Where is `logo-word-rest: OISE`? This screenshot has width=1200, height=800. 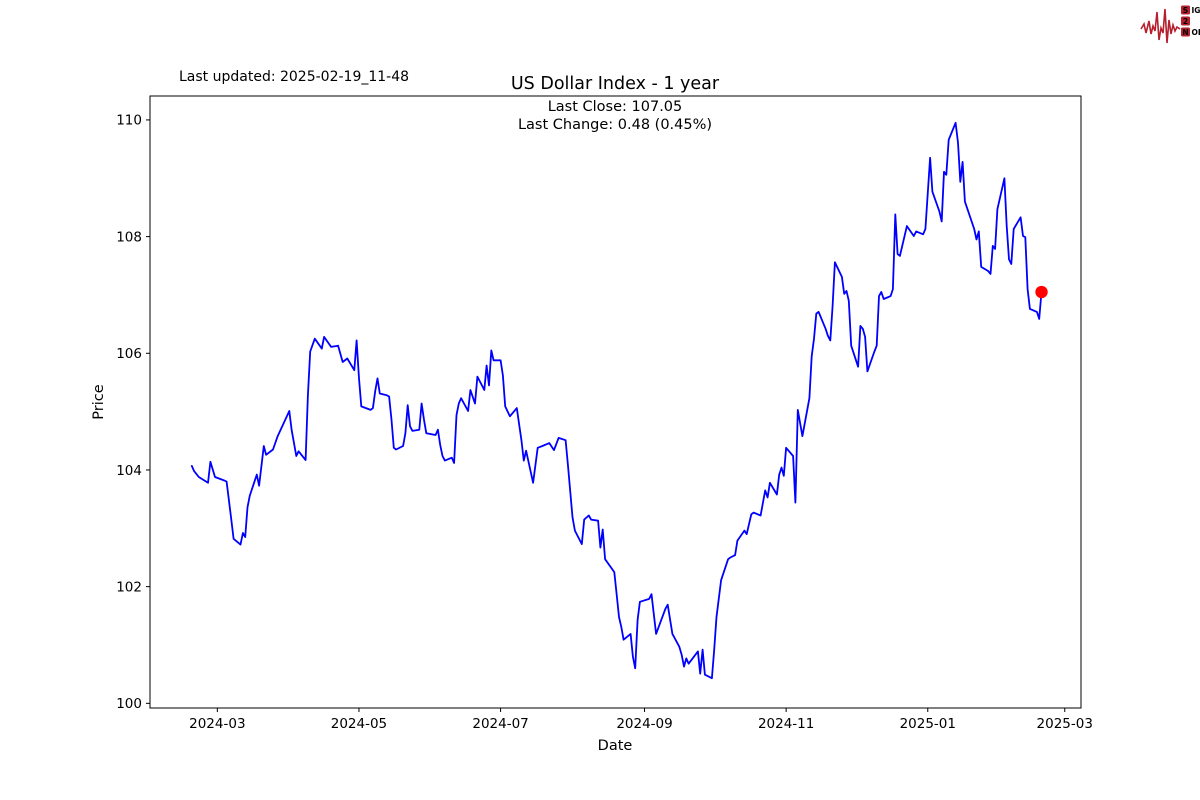 logo-word-rest: OISE is located at coordinates (1196, 32).